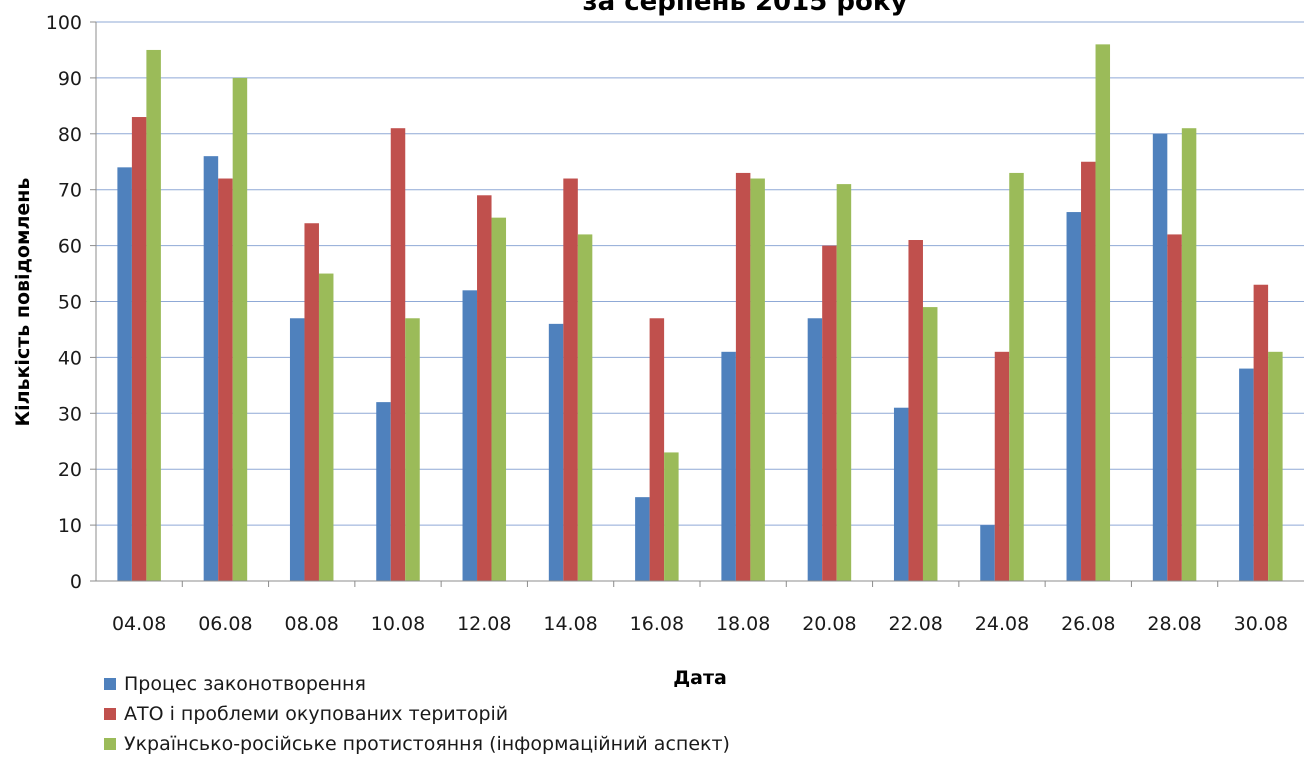 This screenshot has height=759, width=1304. What do you see at coordinates (245, 684) in the screenshot?
I see `legend-label: Процес законотворення` at bounding box center [245, 684].